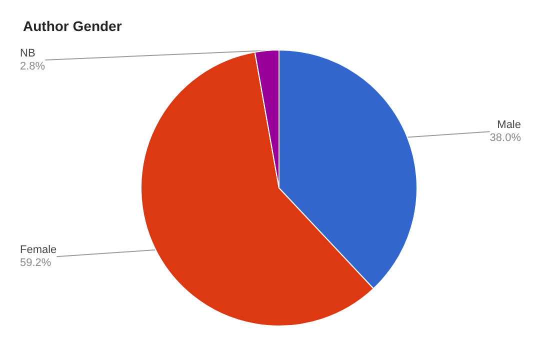 Image resolution: width=541 pixels, height=339 pixels. Describe the element at coordinates (28, 54) in the screenshot. I see `slice-label: NB` at that location.